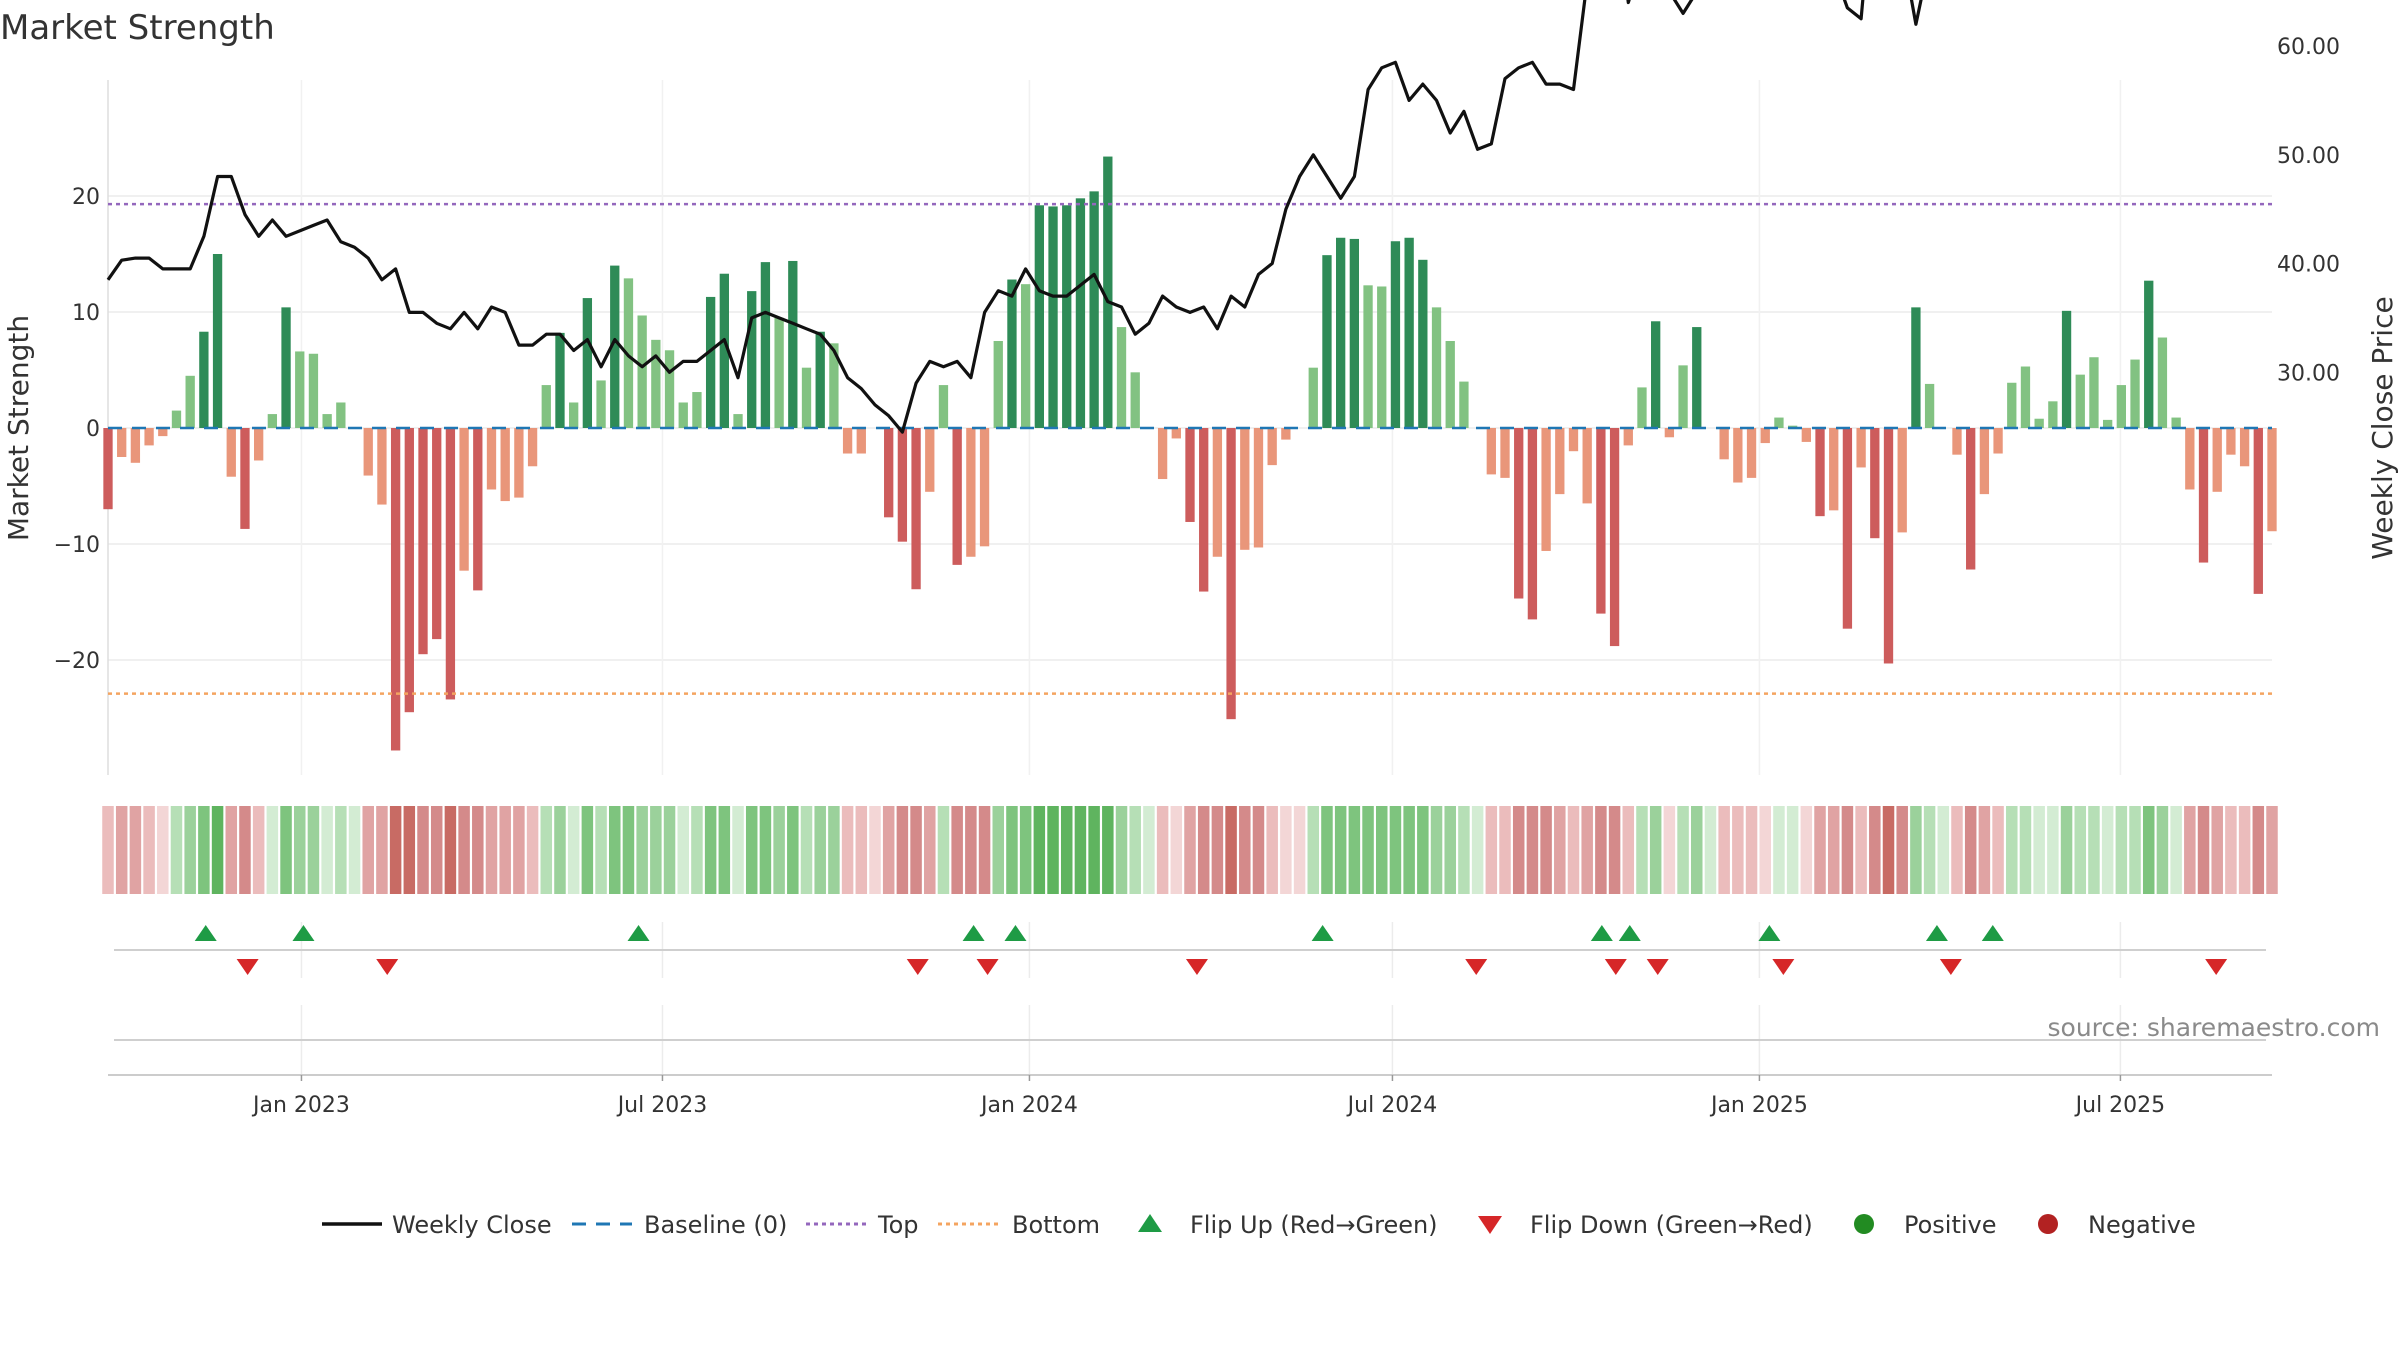 The image size is (2400, 1354). What do you see at coordinates (862, 1225) in the screenshot?
I see `legend-item: Top` at bounding box center [862, 1225].